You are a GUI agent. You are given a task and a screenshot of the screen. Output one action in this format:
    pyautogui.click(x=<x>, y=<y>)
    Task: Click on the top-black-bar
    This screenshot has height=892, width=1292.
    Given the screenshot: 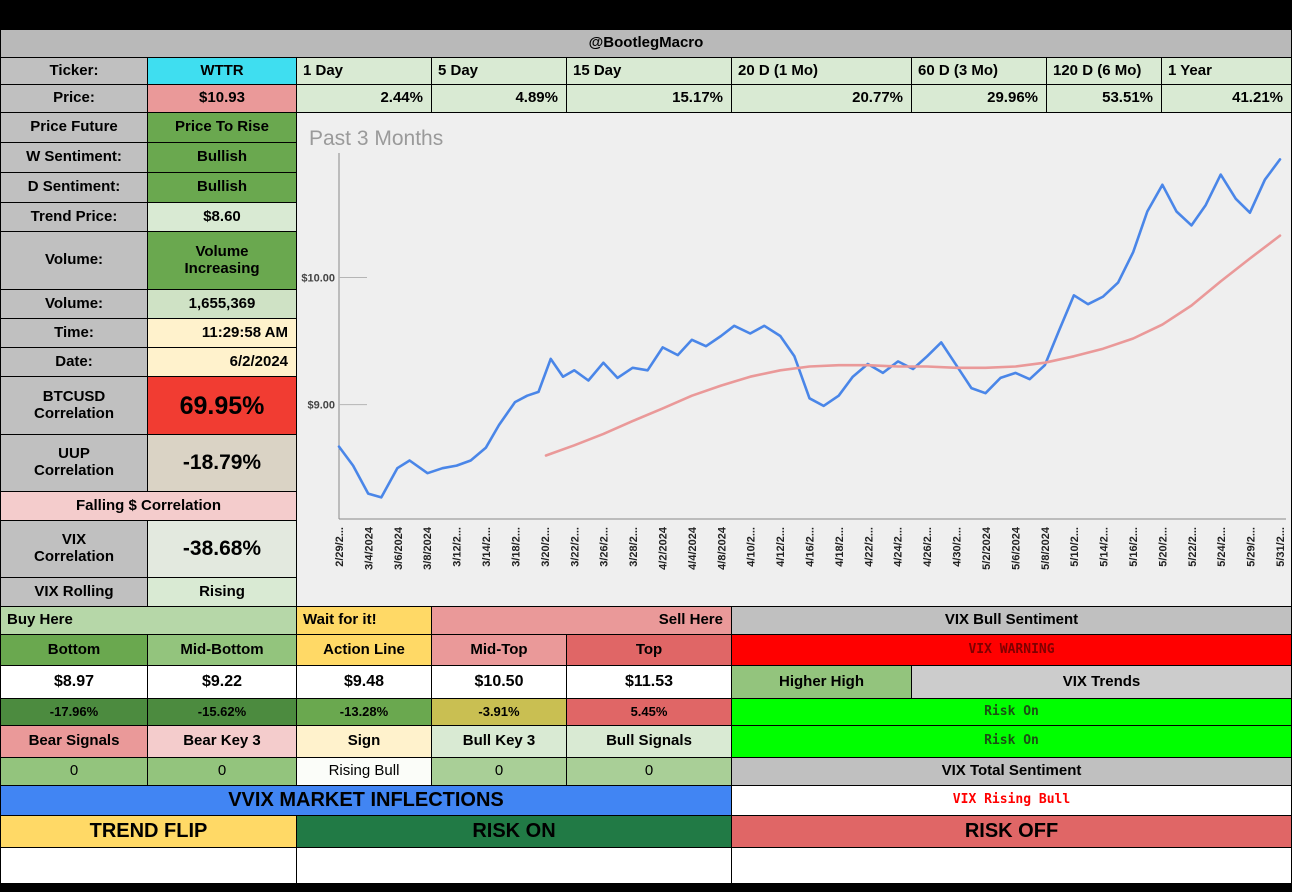 What is the action you would take?
    pyautogui.click(x=646, y=15)
    